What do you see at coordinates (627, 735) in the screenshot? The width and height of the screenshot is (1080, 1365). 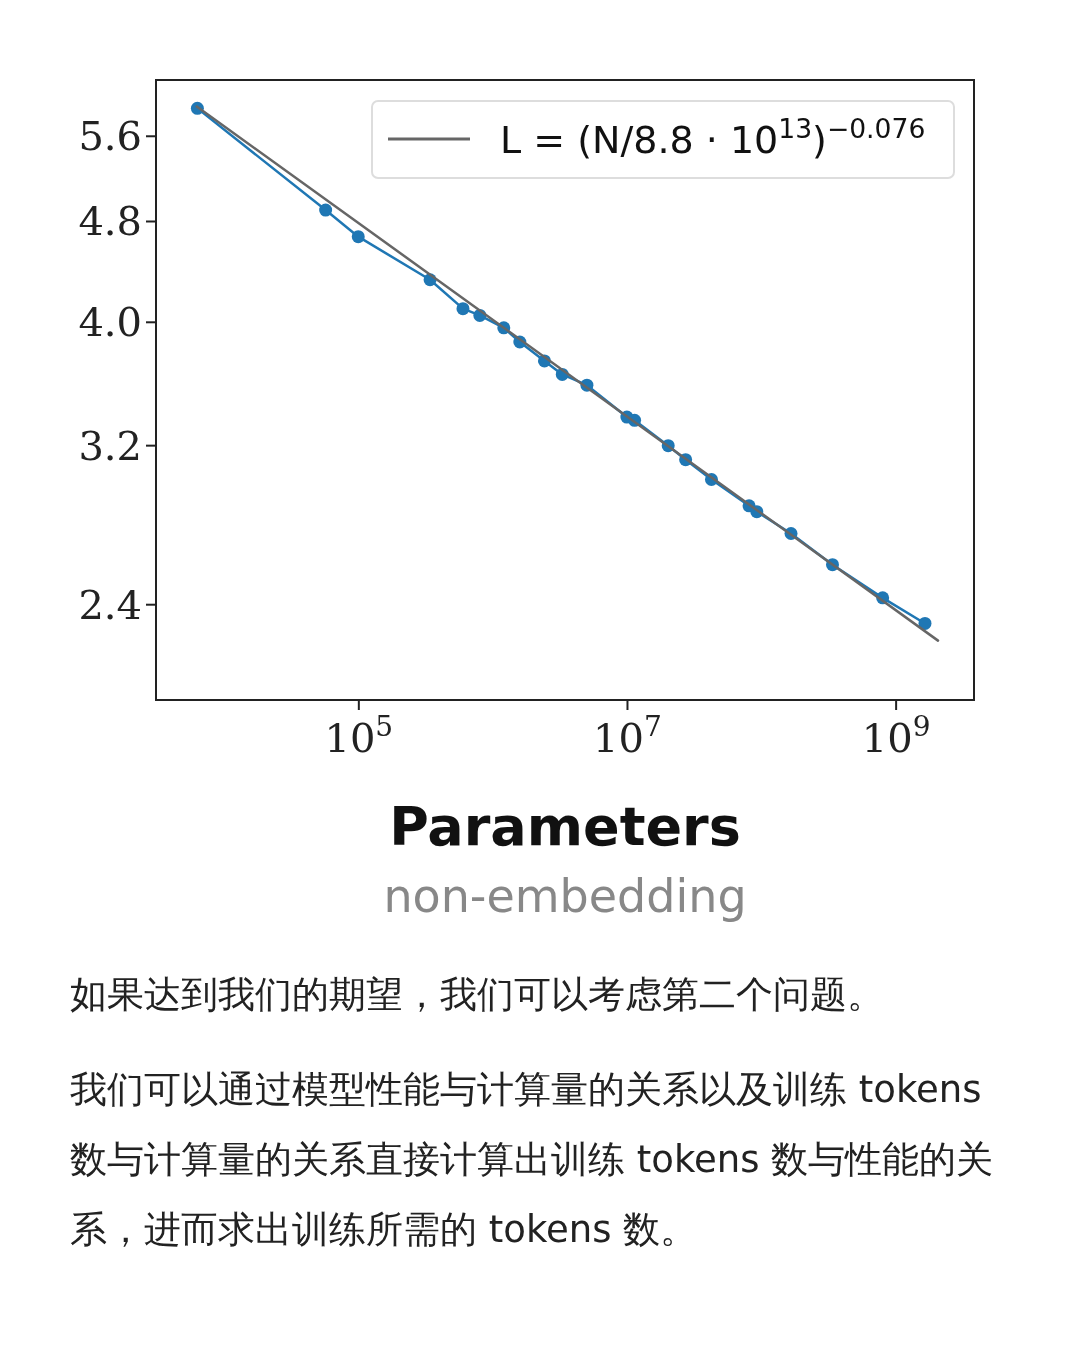 I see `x-tick-label: 10$^{7}$` at bounding box center [627, 735].